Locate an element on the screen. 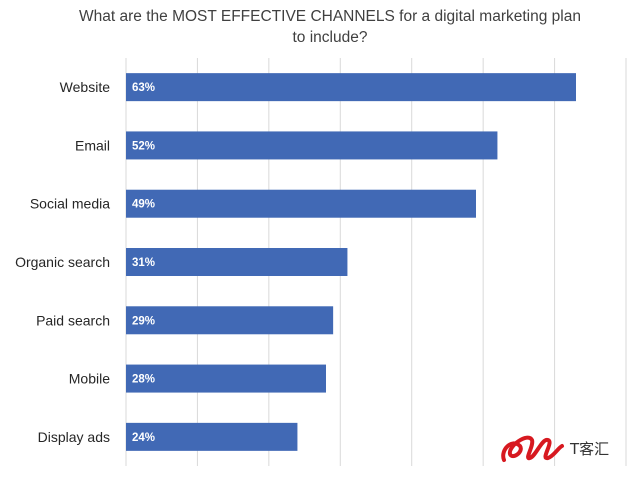 Image resolution: width=640 pixels, height=478 pixels. bar-website is located at coordinates (351, 87).